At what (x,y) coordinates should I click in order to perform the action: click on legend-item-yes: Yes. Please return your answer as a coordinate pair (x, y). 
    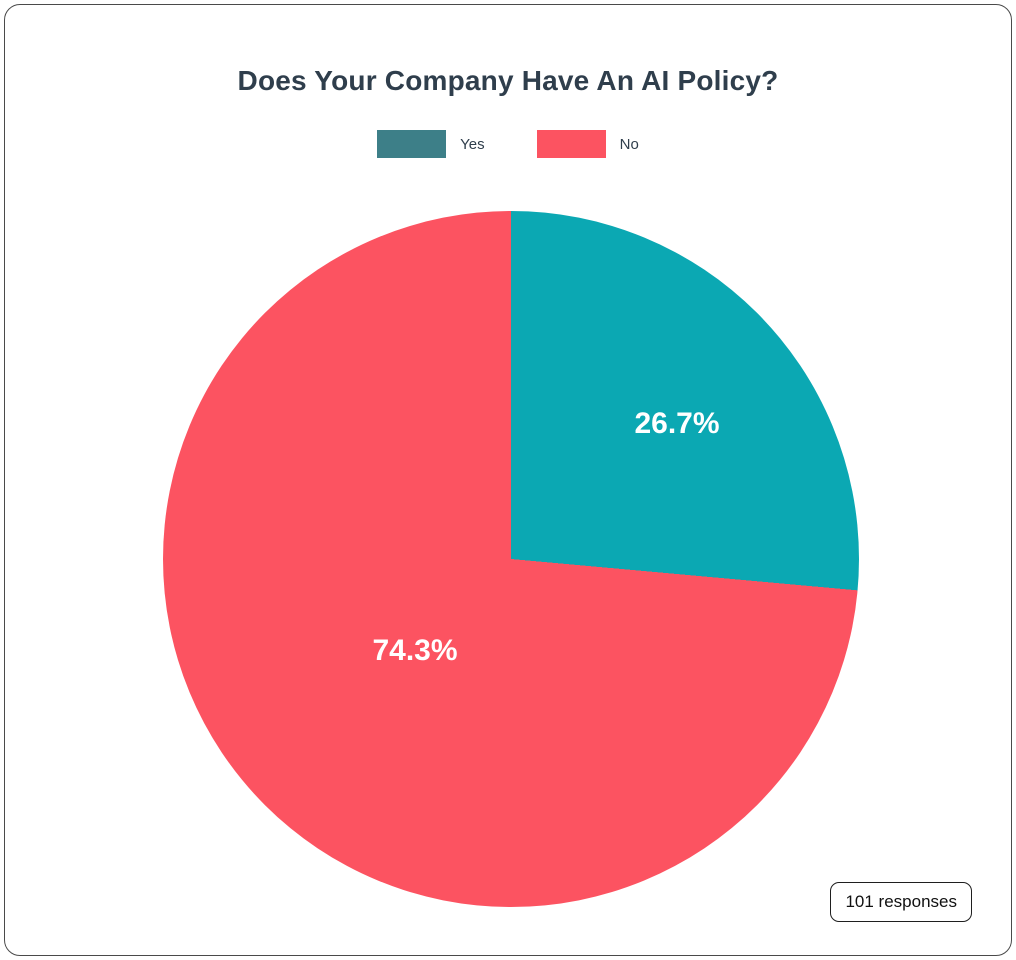
    Looking at the image, I should click on (431, 144).